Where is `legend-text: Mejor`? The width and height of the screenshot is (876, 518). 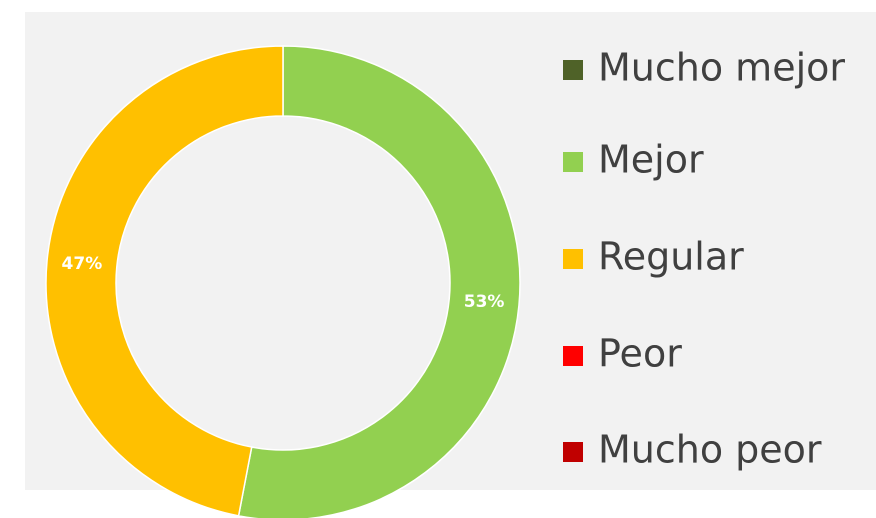
legend-text: Mejor is located at coordinates (651, 160).